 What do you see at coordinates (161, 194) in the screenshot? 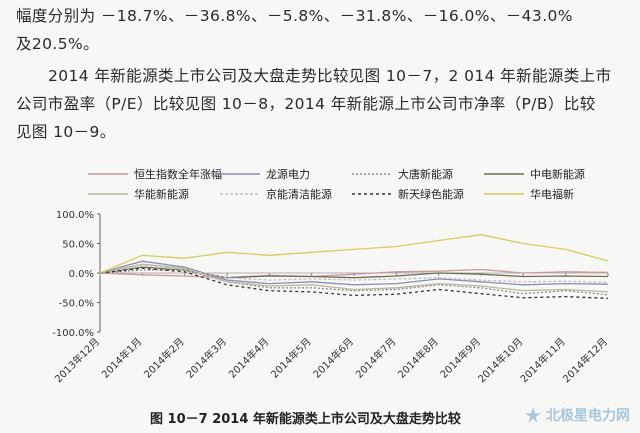
I see `legend-label: 华能新能源` at bounding box center [161, 194].